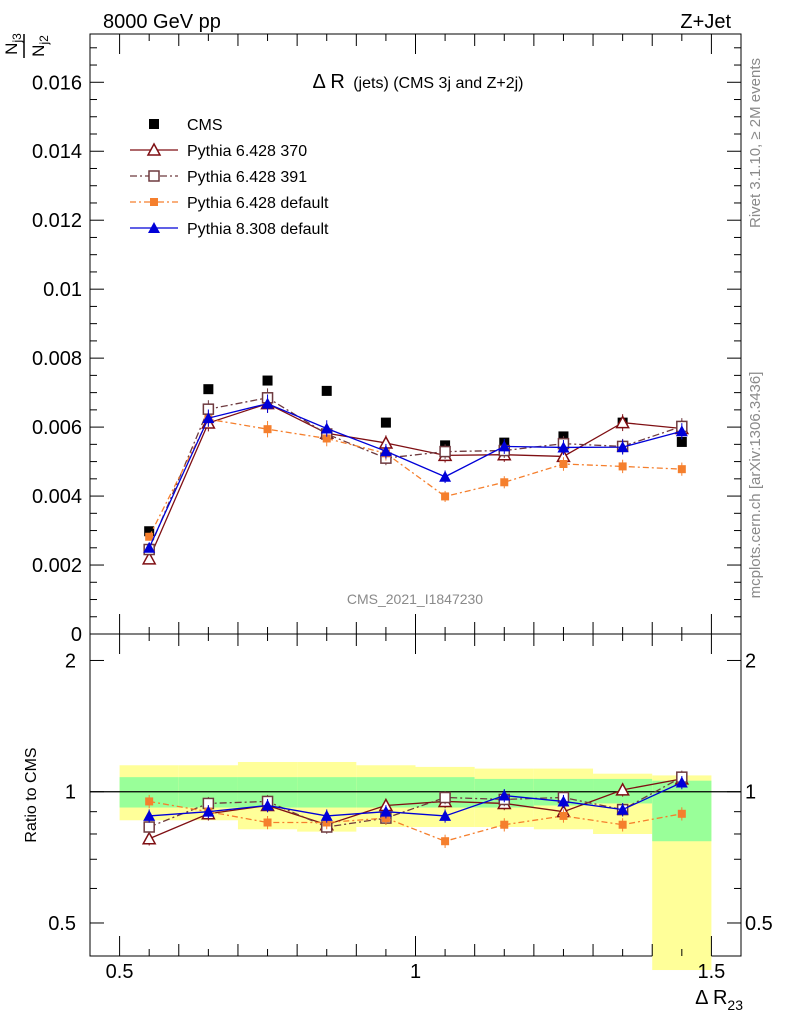 The height and width of the screenshot is (1024, 786). Describe the element at coordinates (70, 793) in the screenshot. I see `ratio-y-tick-label: 1` at that location.